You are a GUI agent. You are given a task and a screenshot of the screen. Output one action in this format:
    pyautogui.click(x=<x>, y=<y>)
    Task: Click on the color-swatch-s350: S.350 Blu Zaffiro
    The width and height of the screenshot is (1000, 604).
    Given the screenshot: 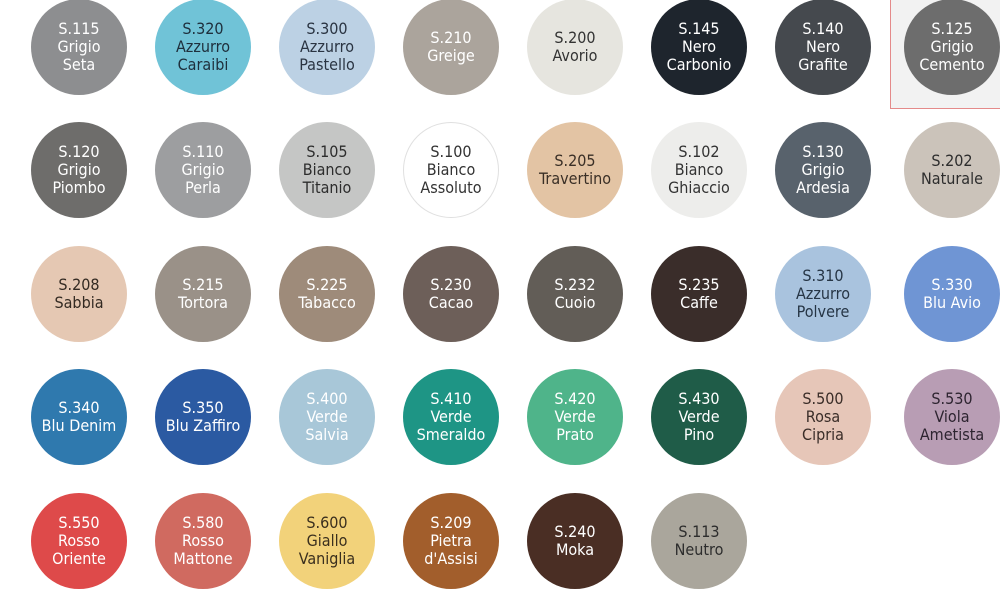 What is the action you would take?
    pyautogui.click(x=203, y=417)
    